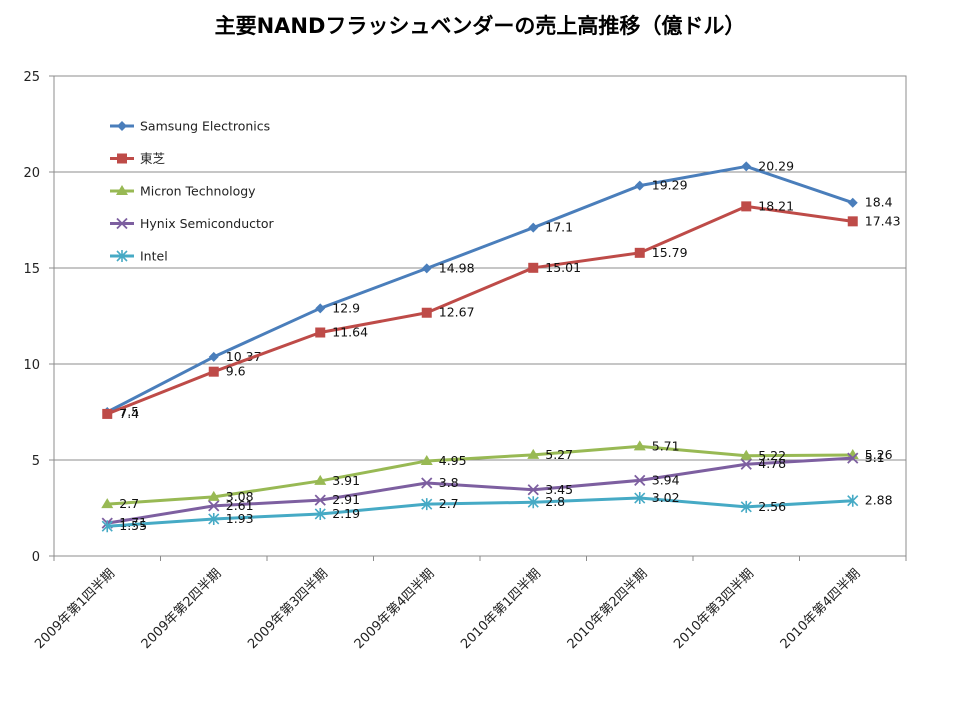 The width and height of the screenshot is (960, 720). Describe the element at coordinates (182, 609) in the screenshot. I see `x-tick-label: 2009年第2四半期` at that location.